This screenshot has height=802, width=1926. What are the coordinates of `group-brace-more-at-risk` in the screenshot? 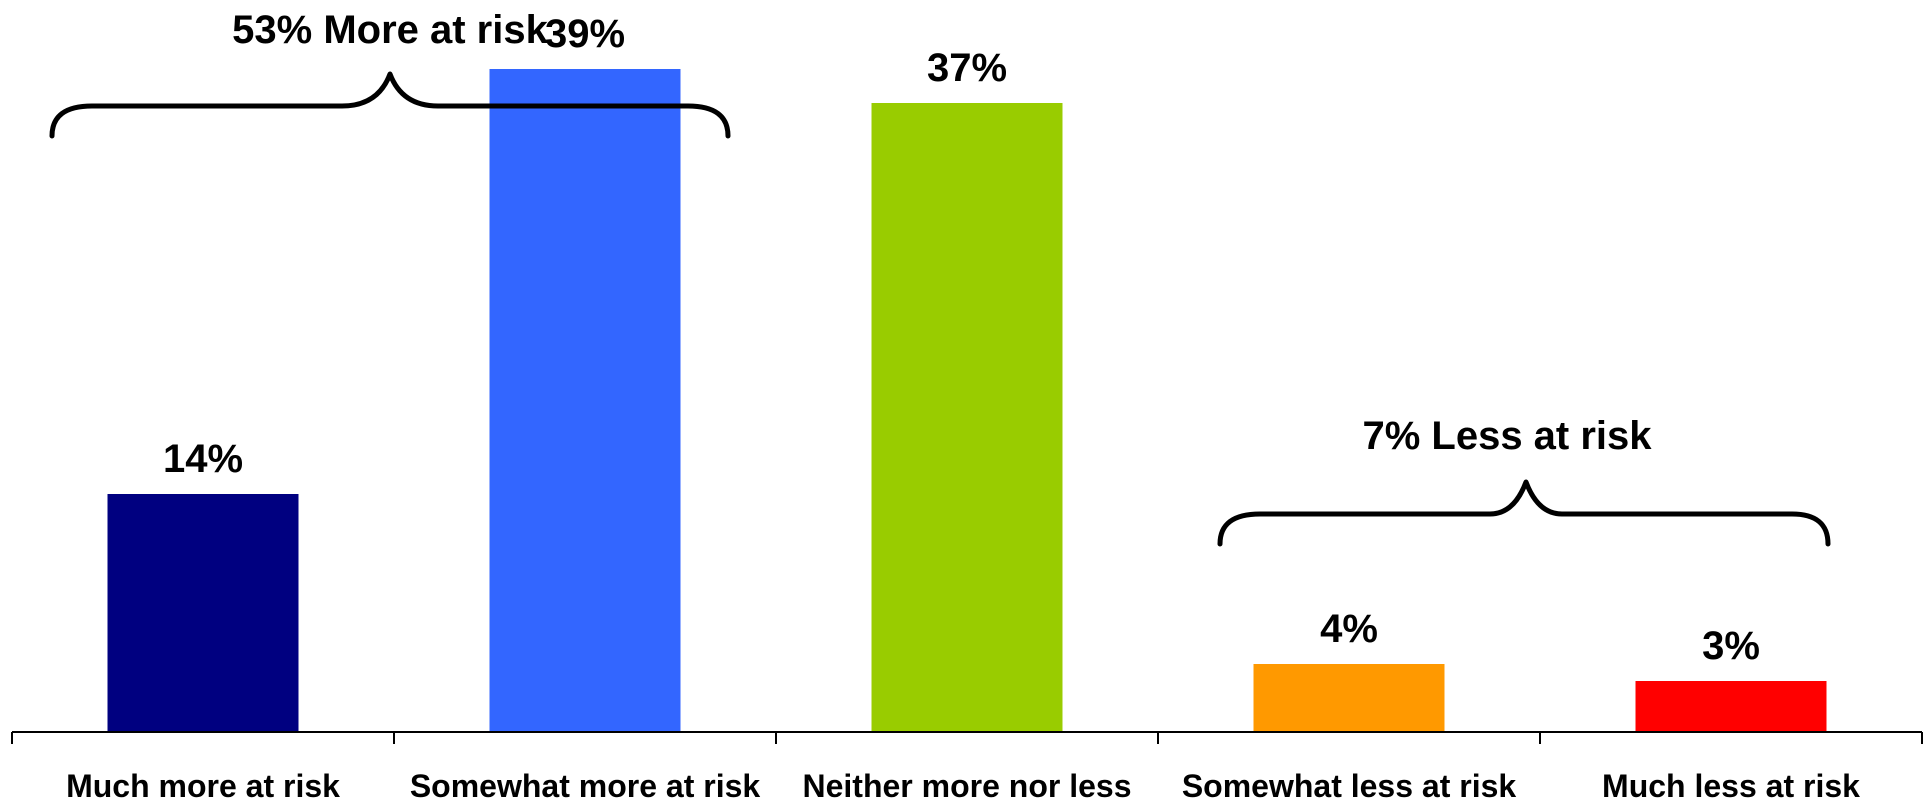 It's located at (390, 105).